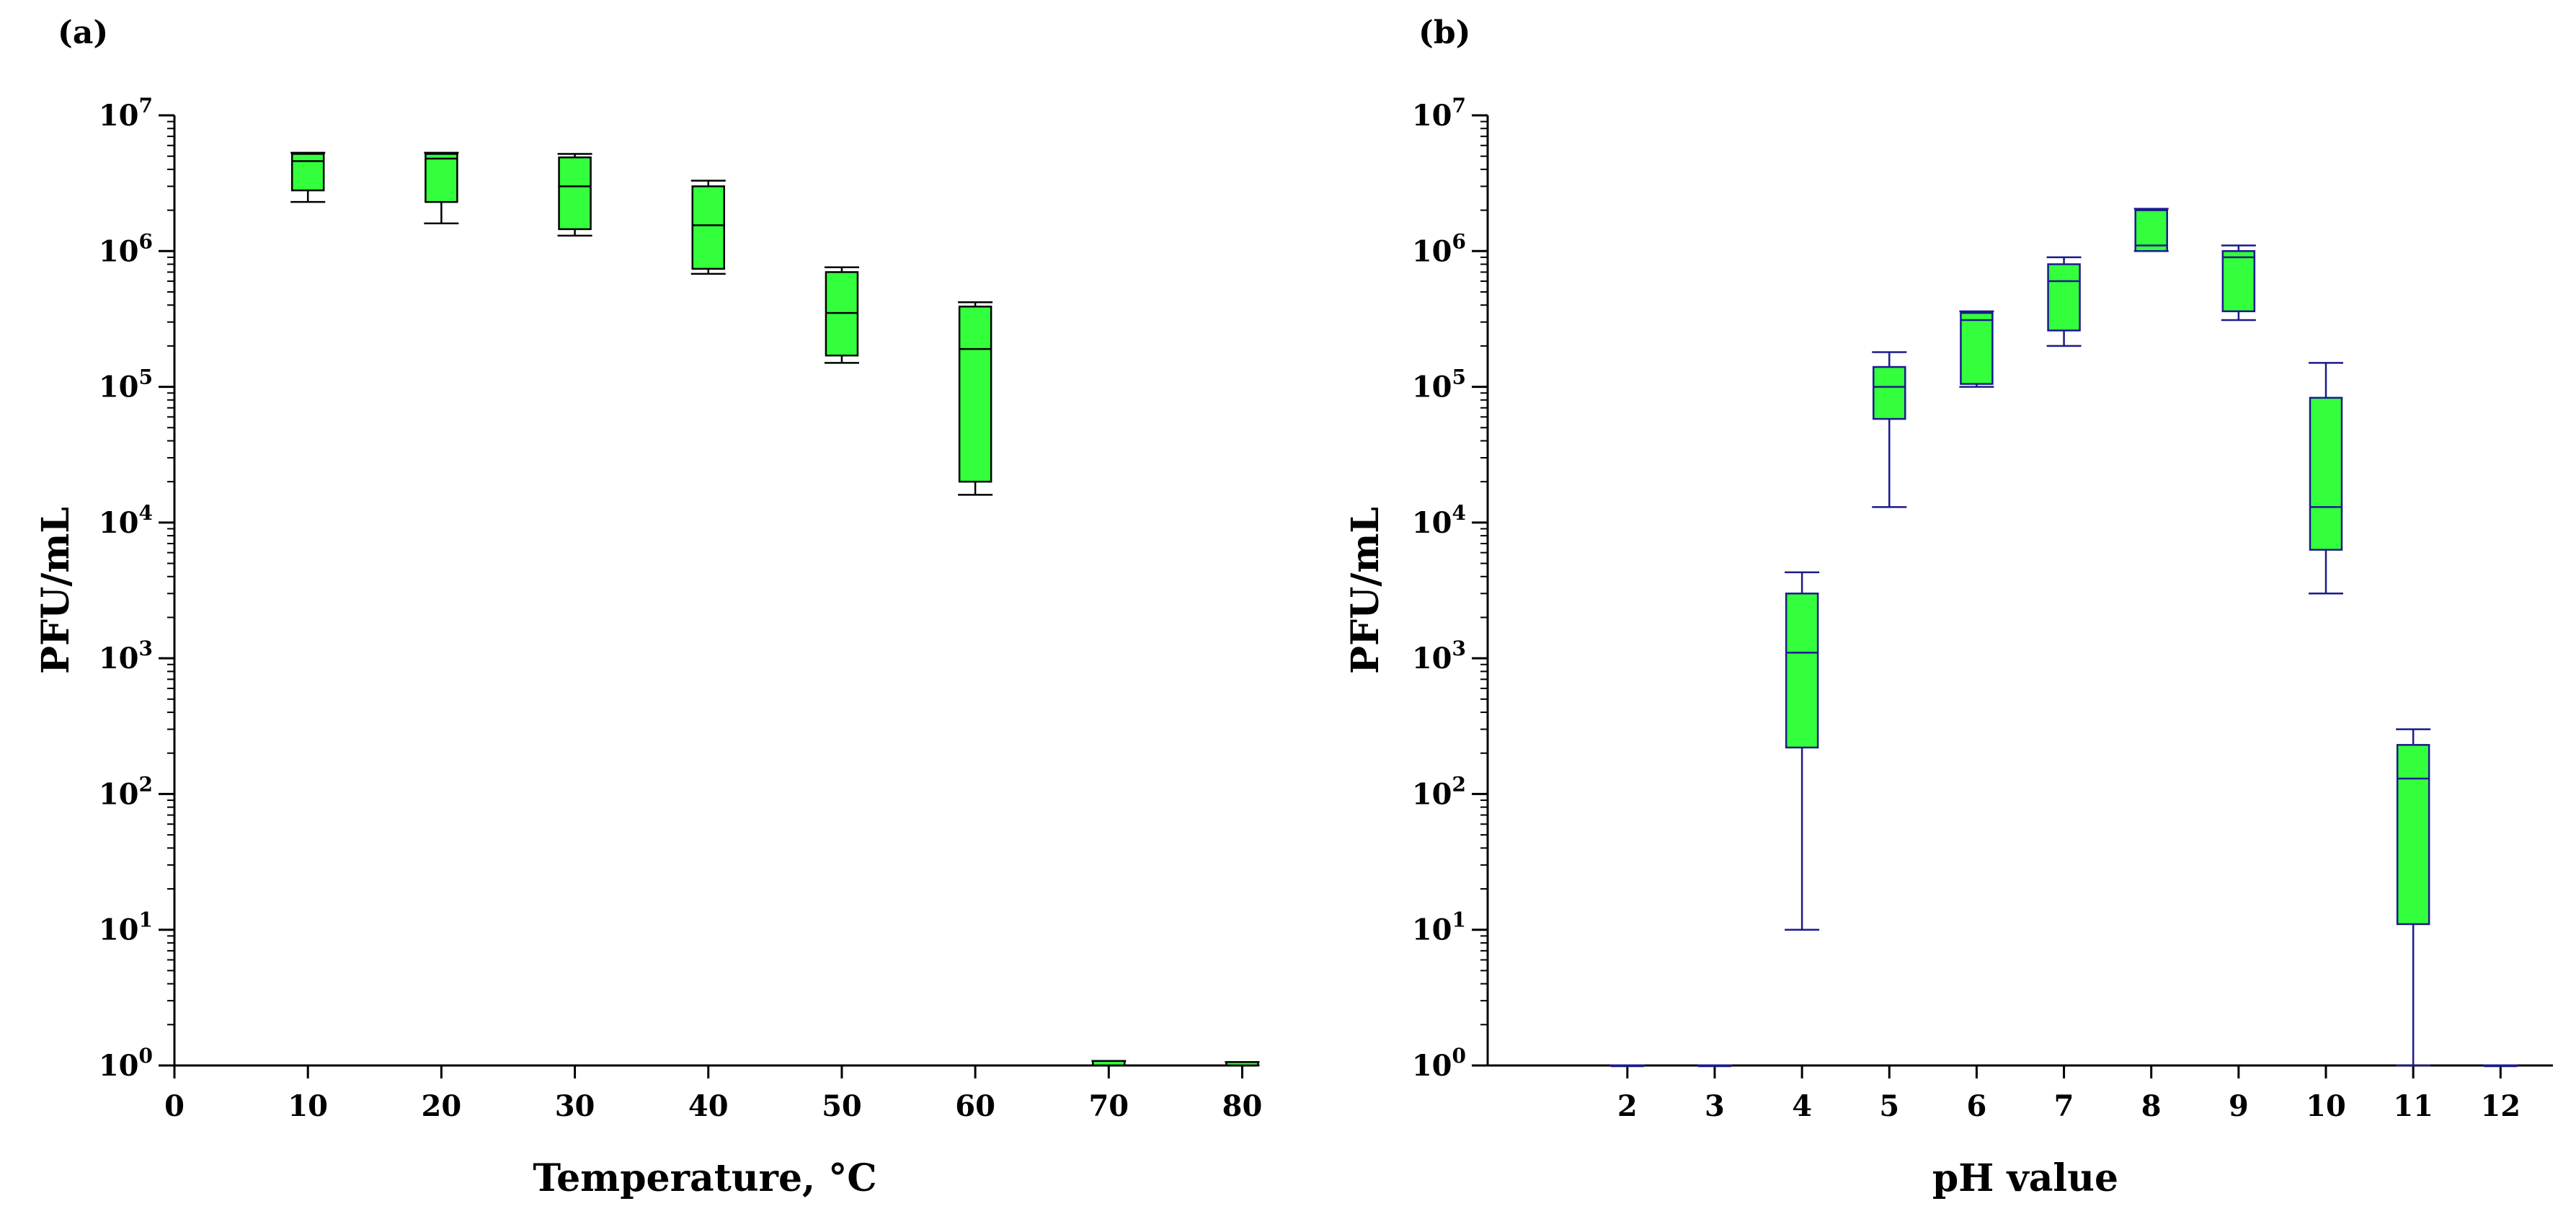 The image size is (2576, 1232). Describe the element at coordinates (2413, 1106) in the screenshot. I see `x-tick-label: 11` at that location.